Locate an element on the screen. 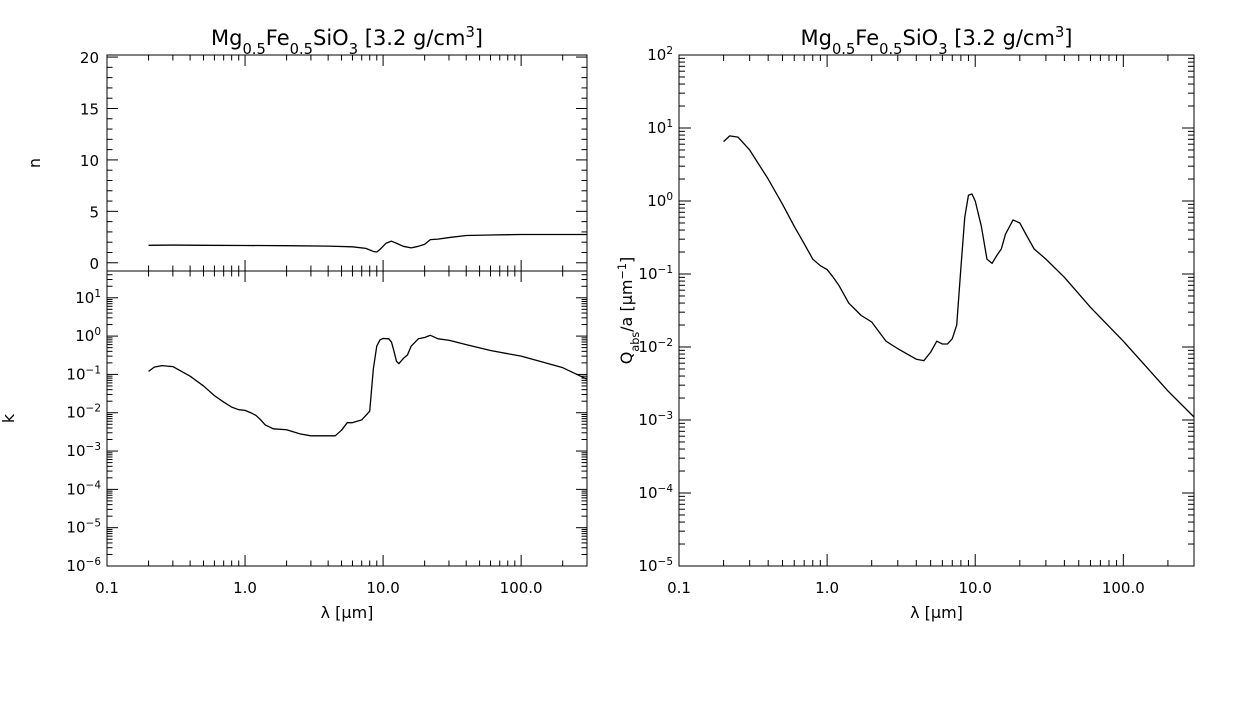 This screenshot has width=1250, height=701. qabs-ytick-label: 10² is located at coordinates (660, 54).